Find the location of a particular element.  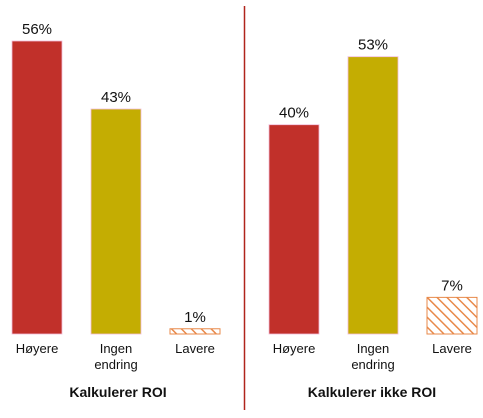

value-label: 7% is located at coordinates (452, 285).